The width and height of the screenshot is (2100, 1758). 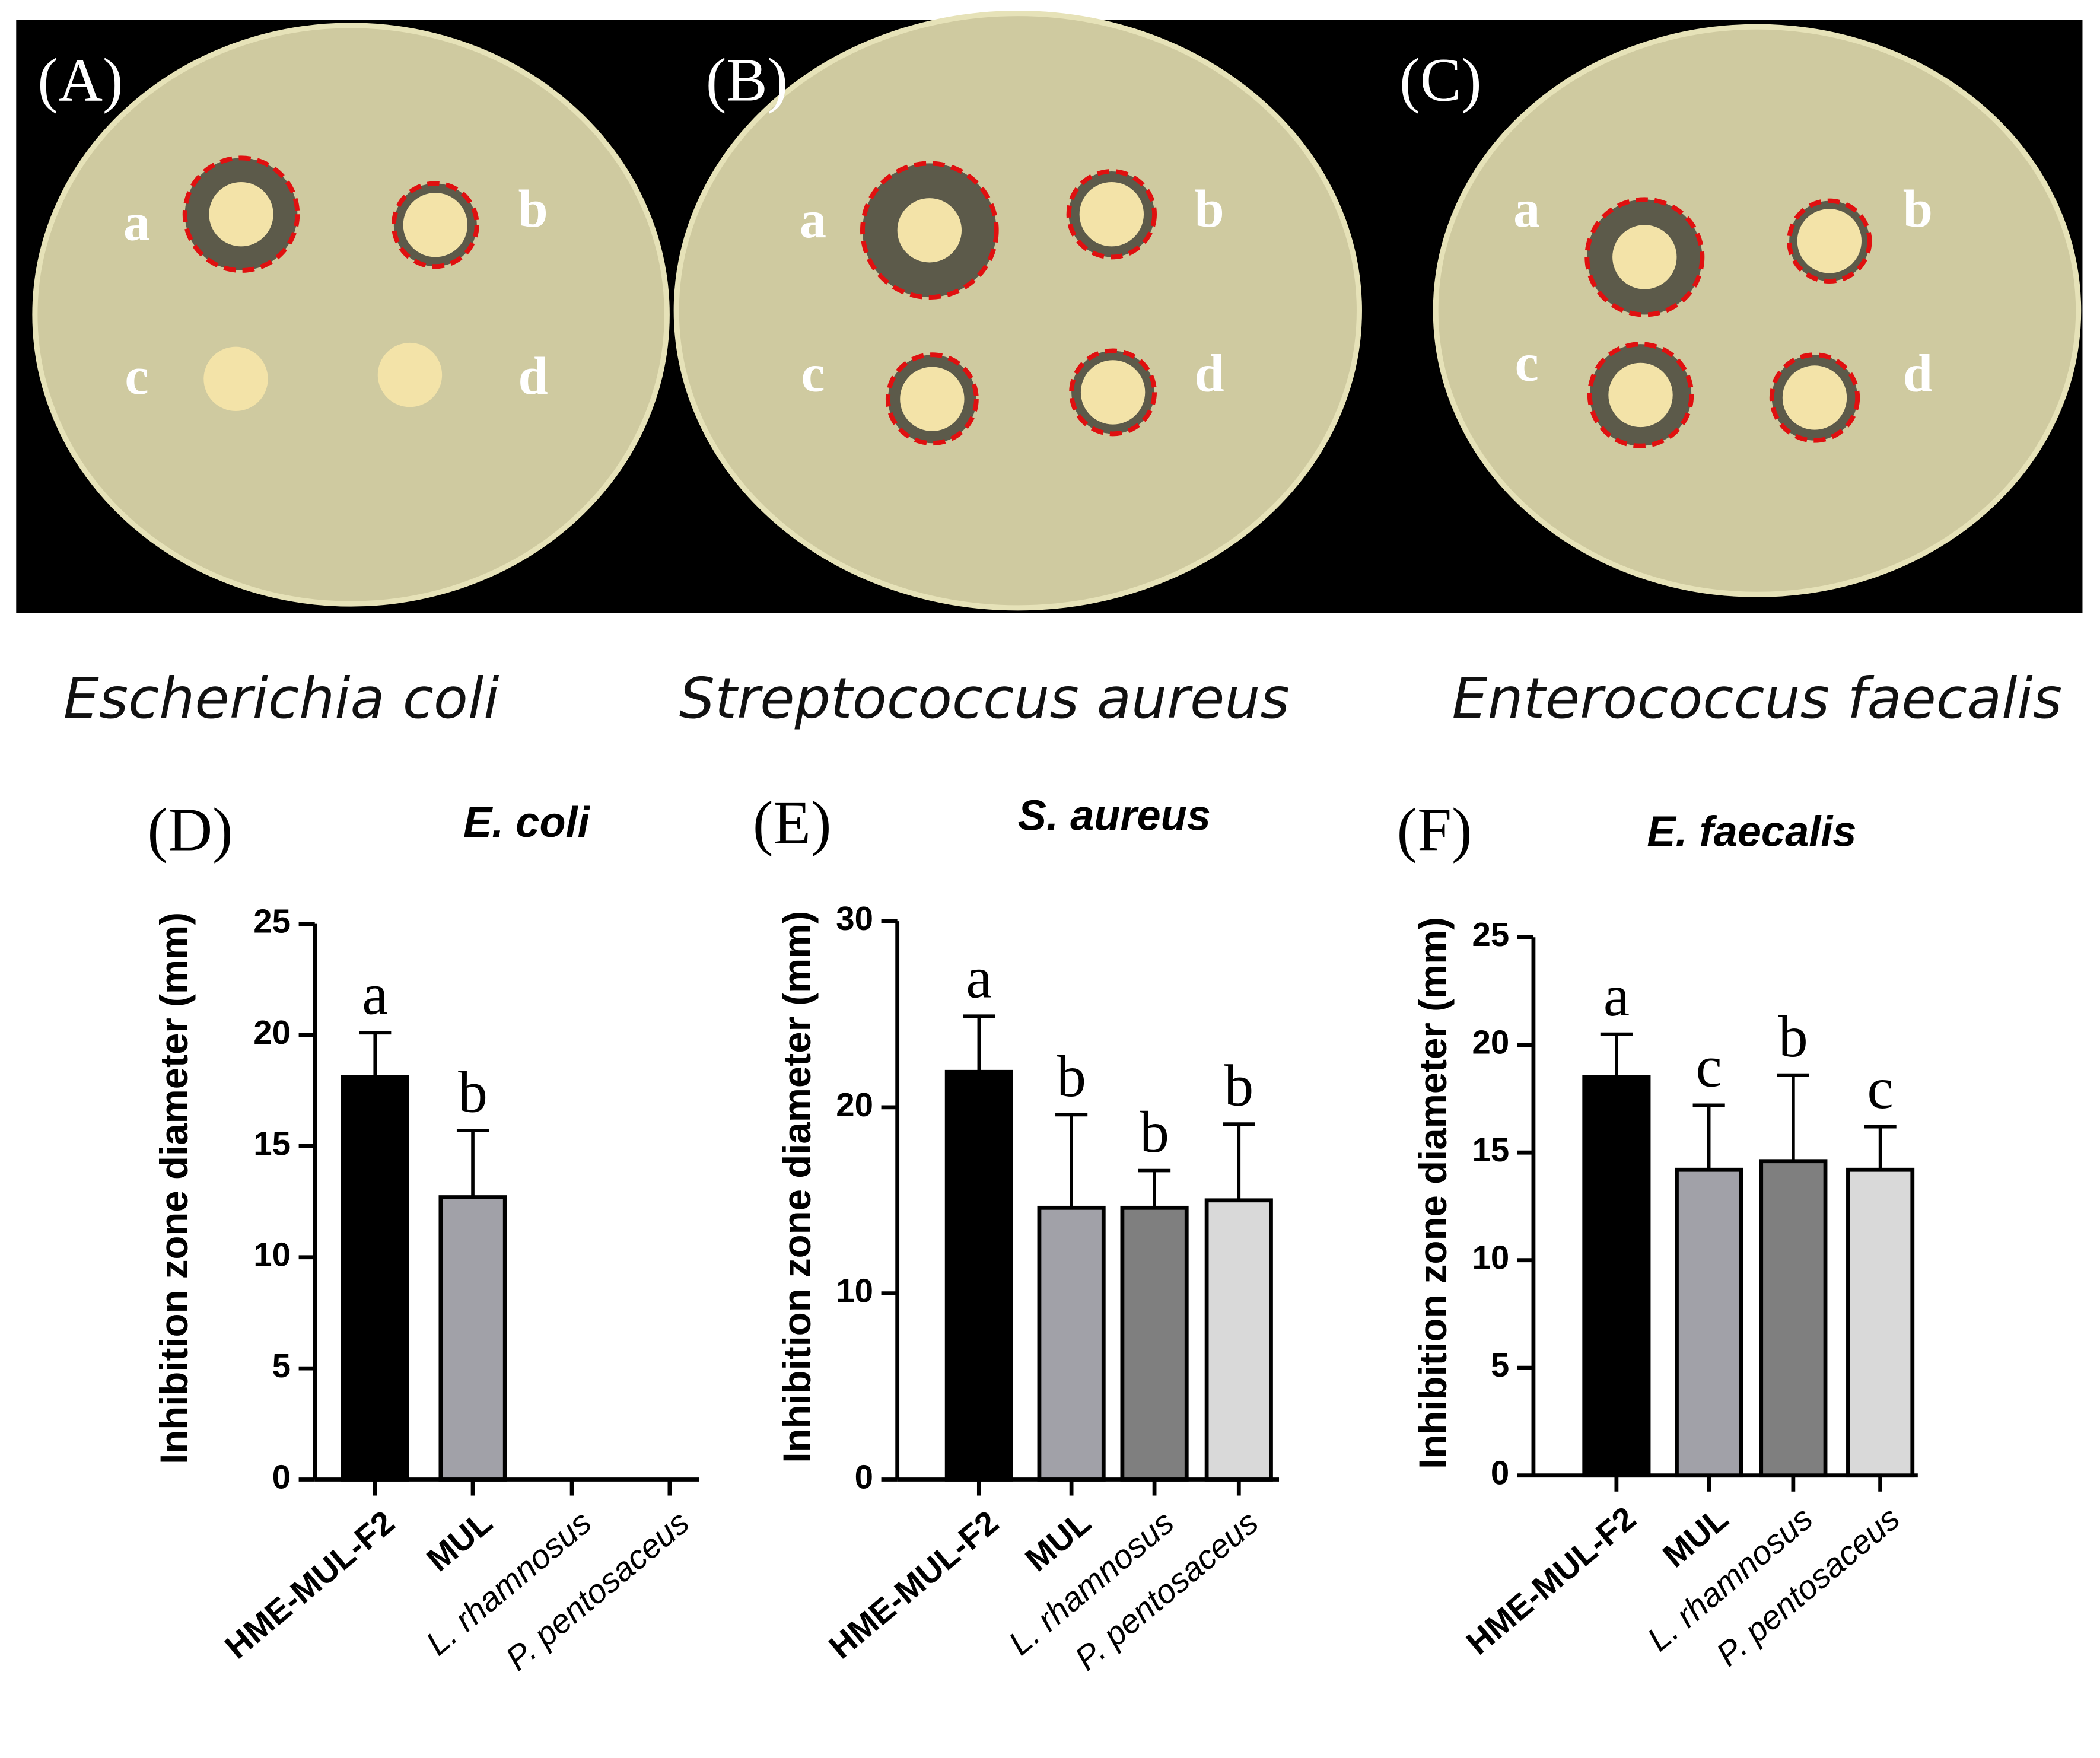 What do you see at coordinates (747, 80) in the screenshot?
I see `panel-label: (B)` at bounding box center [747, 80].